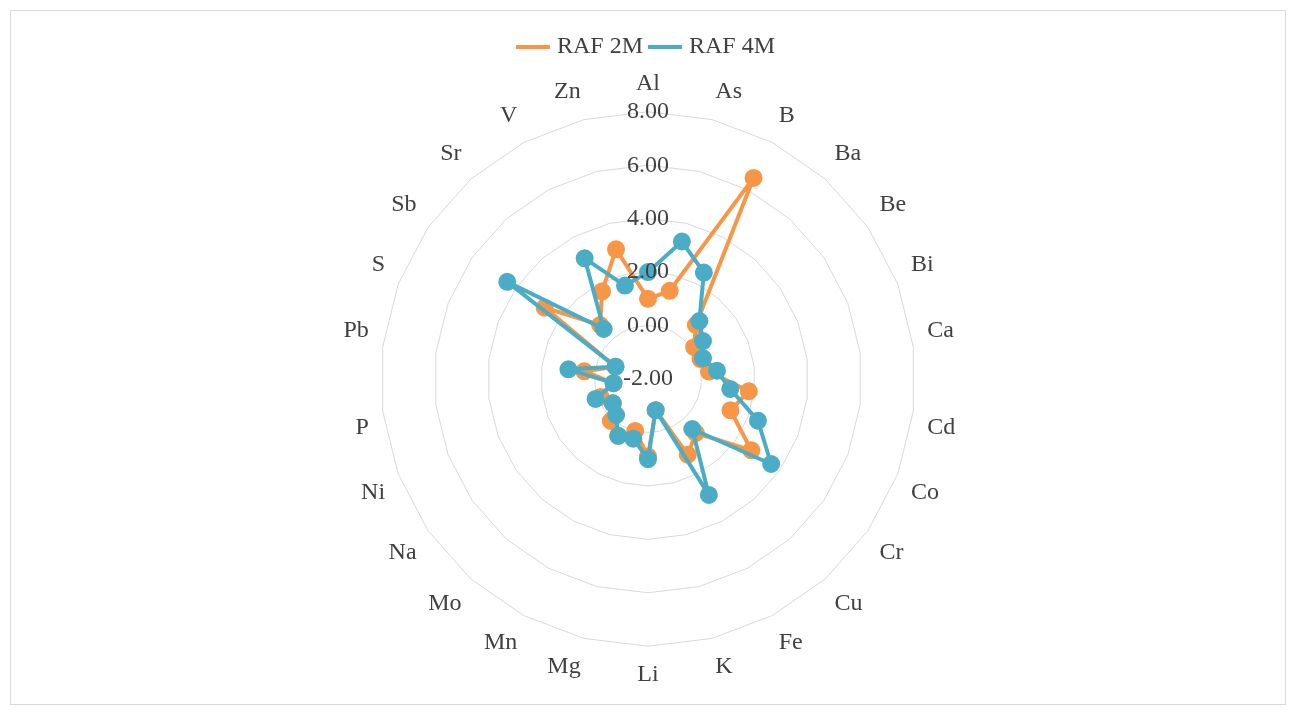  Describe the element at coordinates (941, 425) in the screenshot. I see `spoke-label: Cd` at that location.